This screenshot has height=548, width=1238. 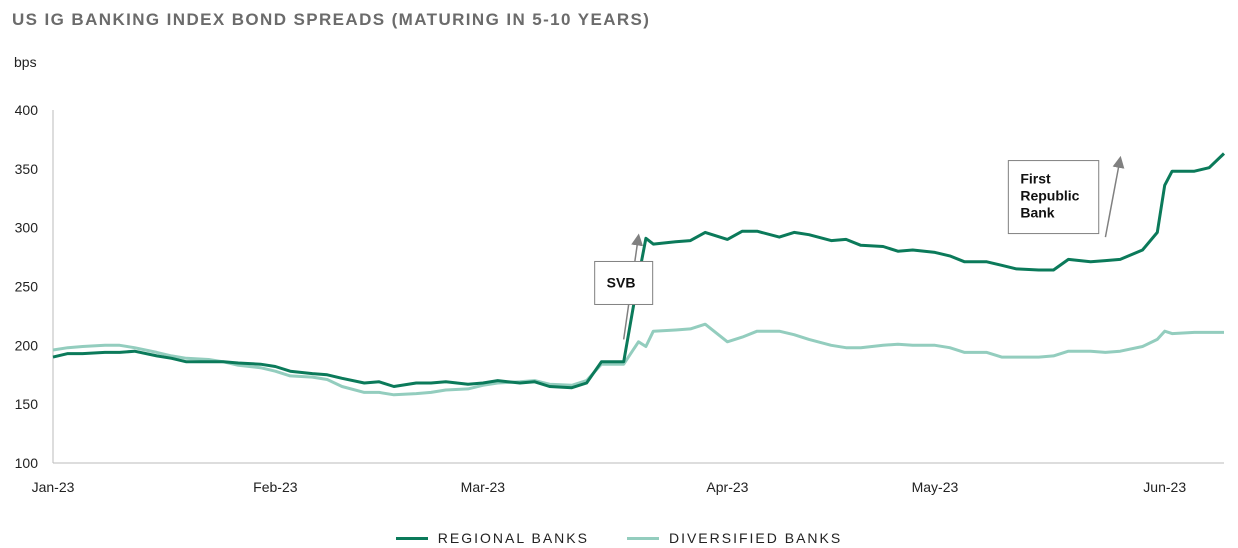 What do you see at coordinates (1049, 196) in the screenshot?
I see `annotation-label: First Republic Bank` at bounding box center [1049, 196].